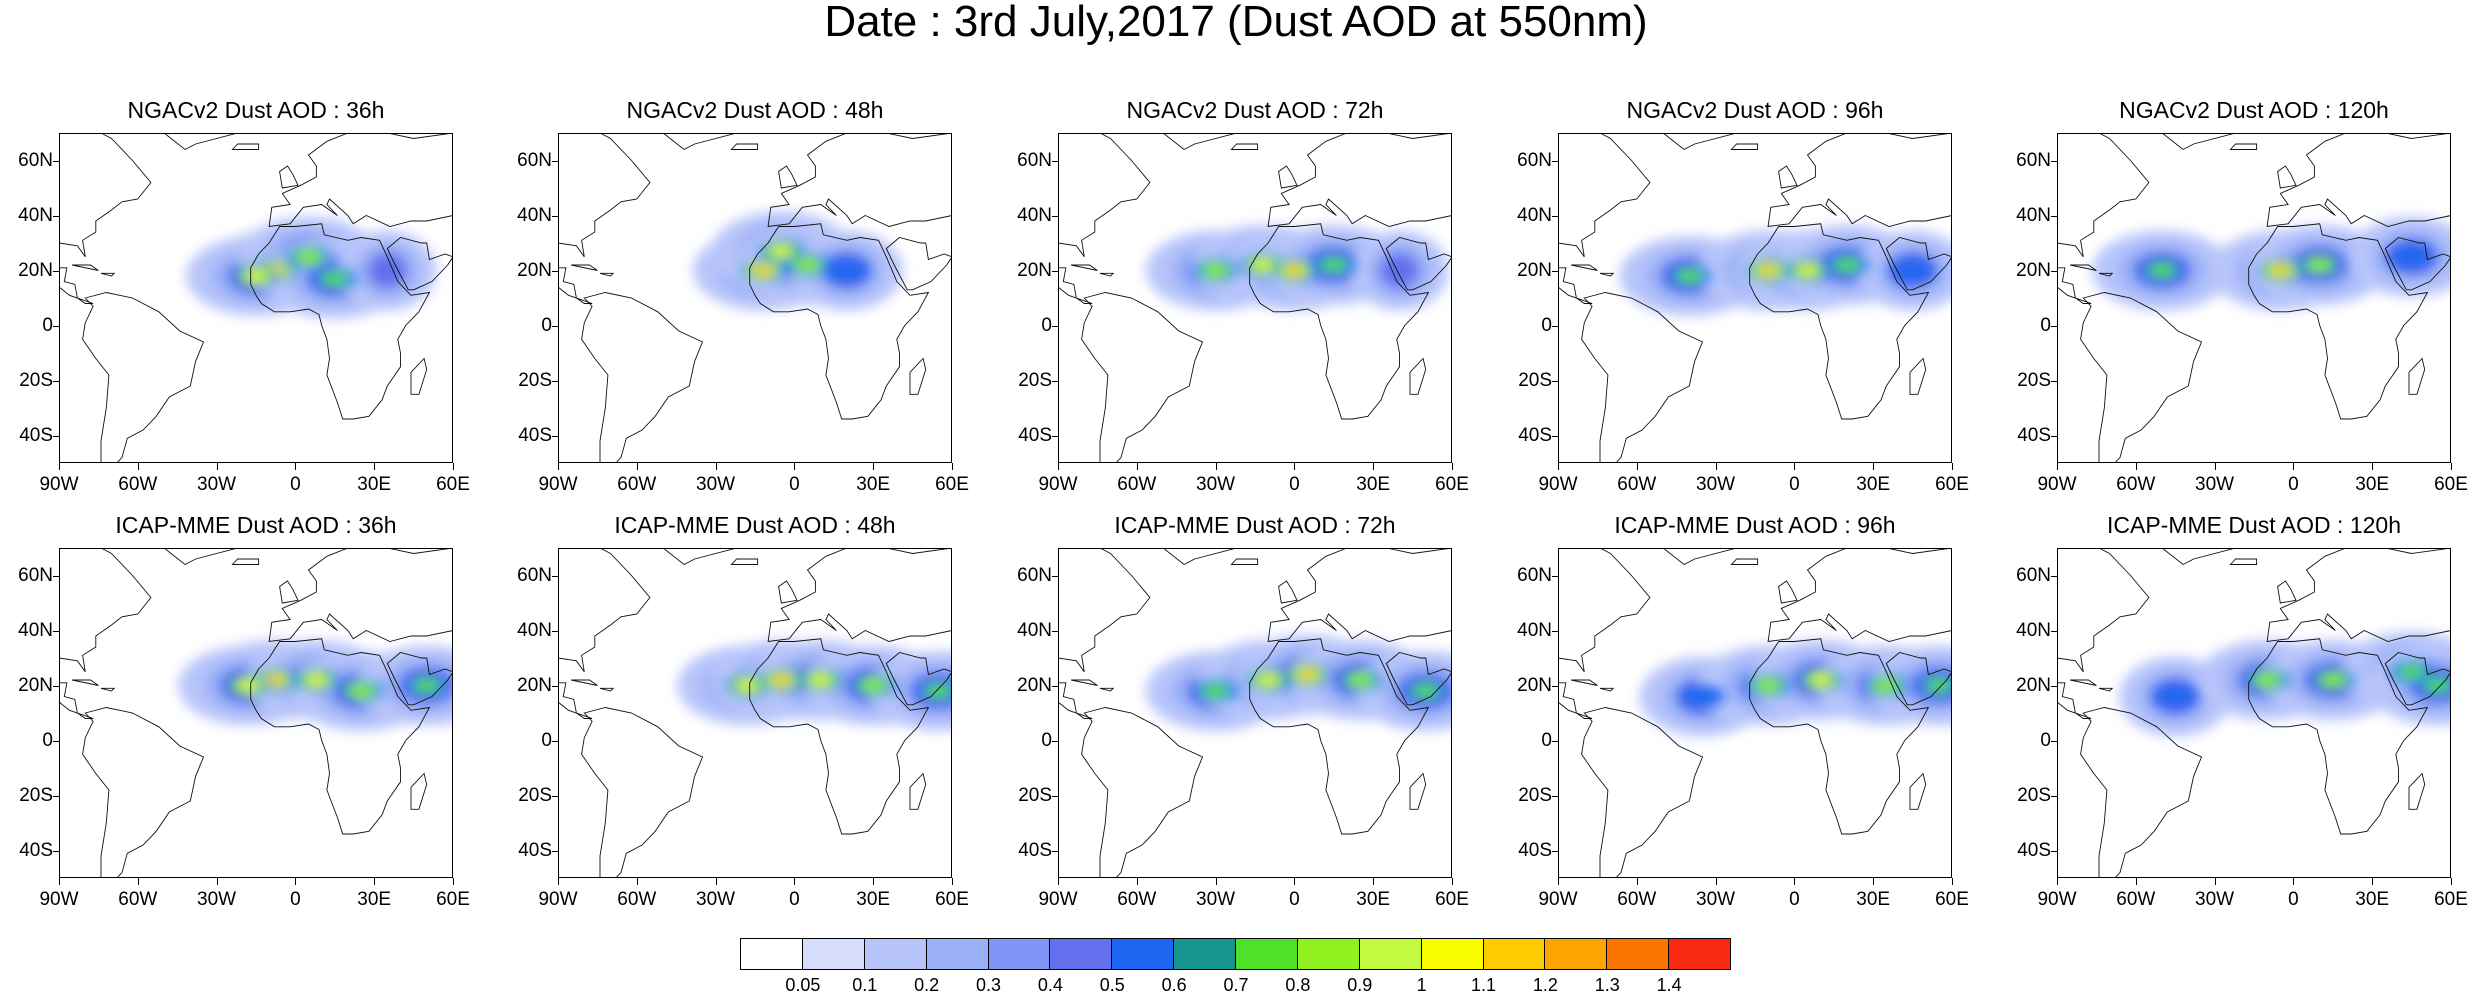 Image resolution: width=2472 pixels, height=995 pixels. I want to click on colorbar-label: 1.2, so click(1545, 985).